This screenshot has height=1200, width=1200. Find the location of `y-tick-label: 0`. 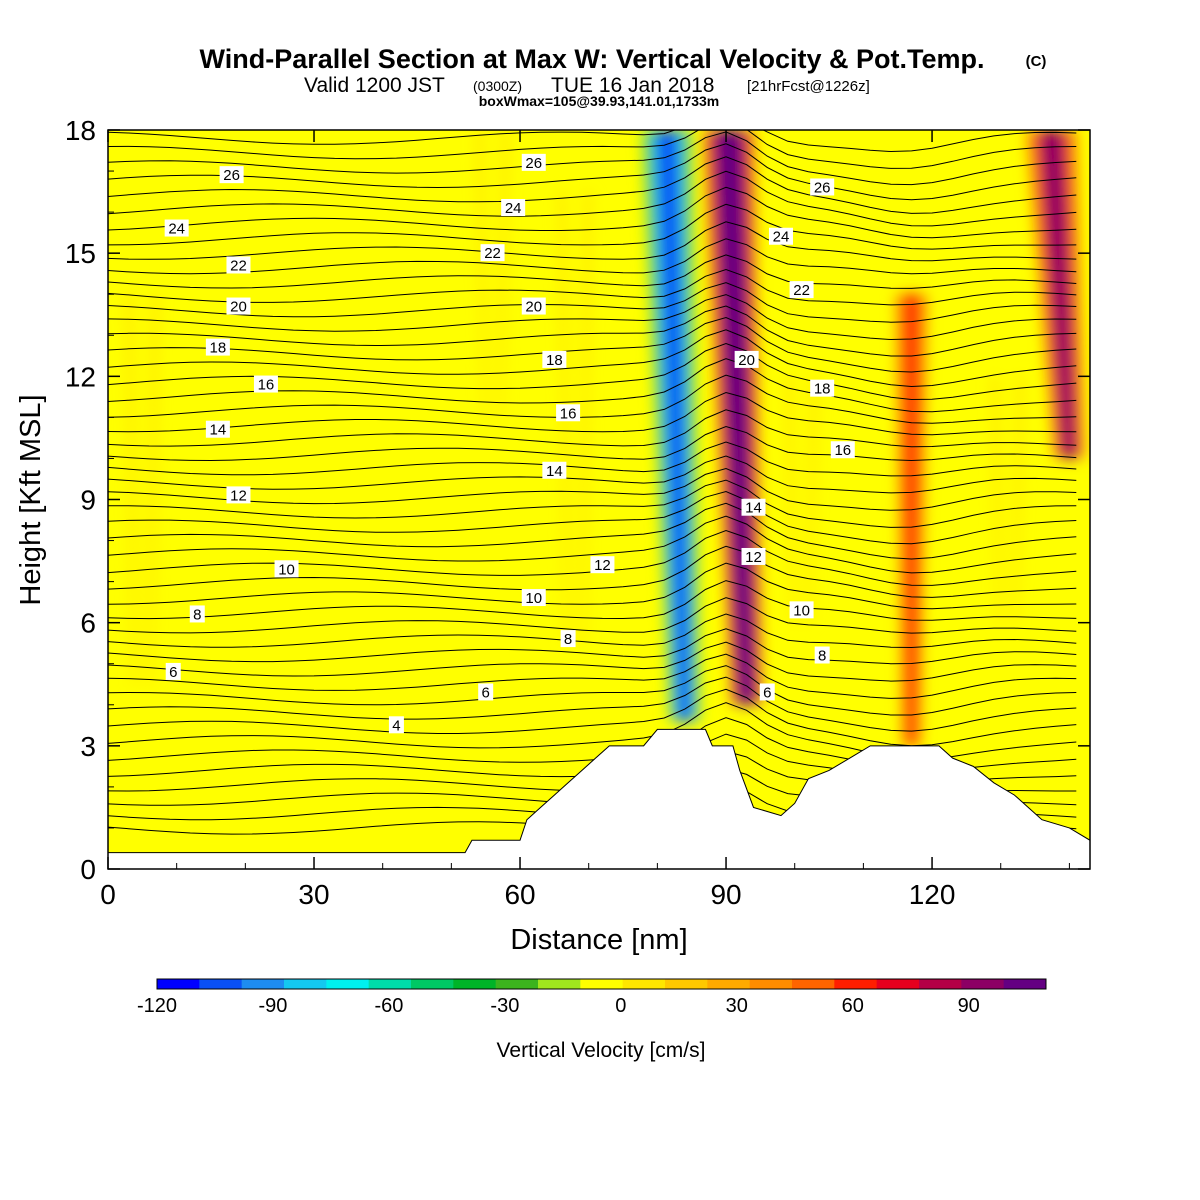

y-tick-label: 0 is located at coordinates (88, 869).